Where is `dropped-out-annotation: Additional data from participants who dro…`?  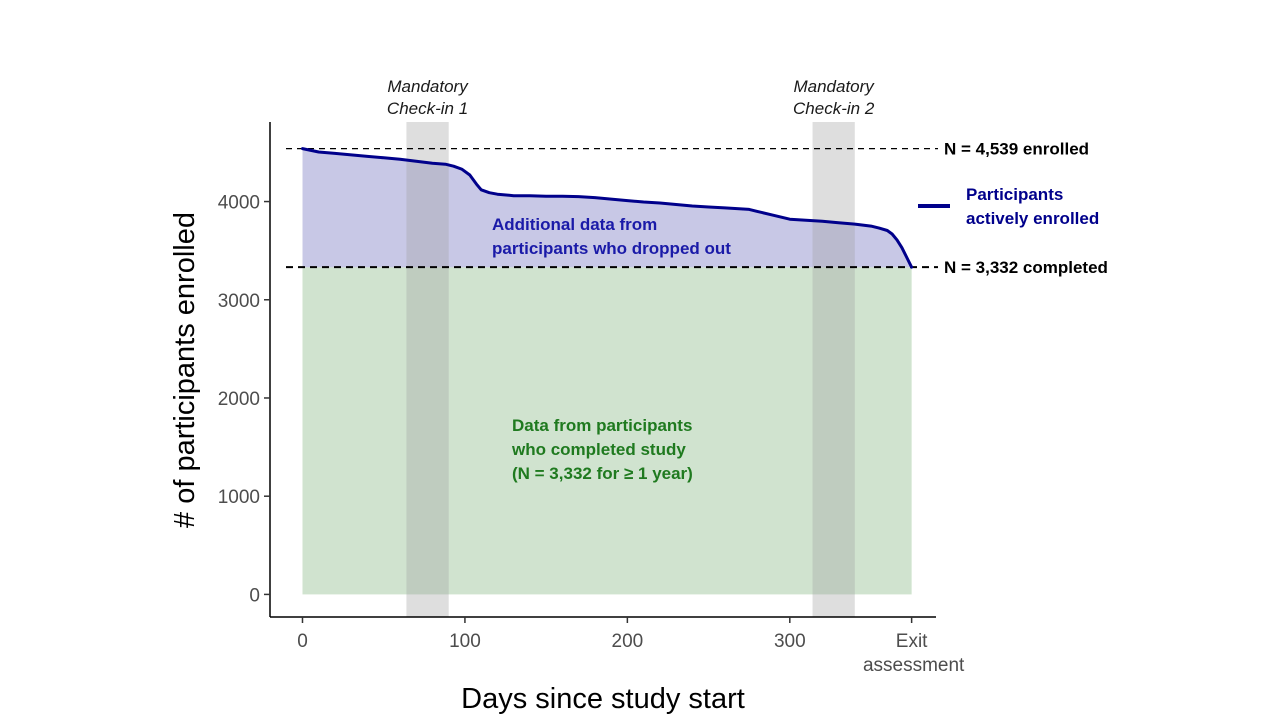
dropped-out-annotation: Additional data from participants who dro… is located at coordinates (611, 236).